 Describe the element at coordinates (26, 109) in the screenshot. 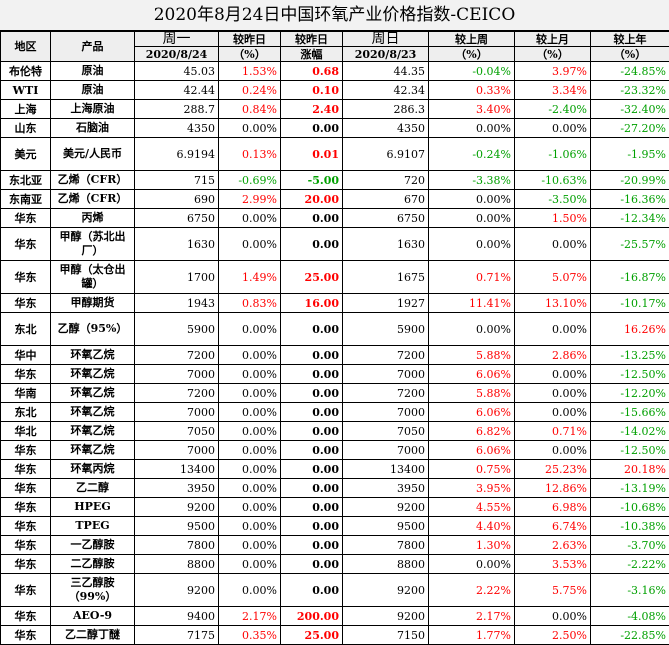

I see `region-cell: 上海` at that location.